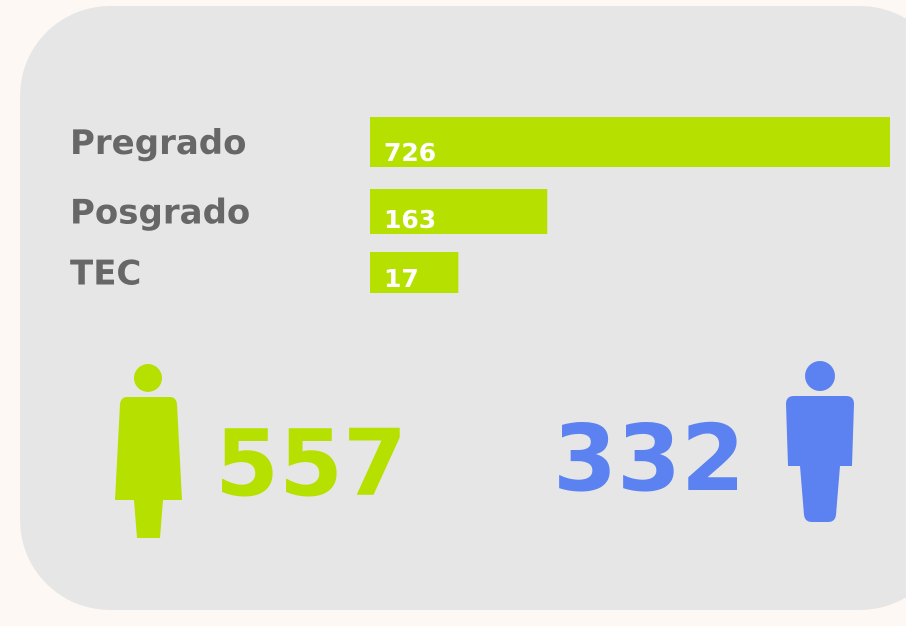 The width and height of the screenshot is (906, 626). What do you see at coordinates (410, 219) in the screenshot?
I see `value-label: 163` at bounding box center [410, 219].